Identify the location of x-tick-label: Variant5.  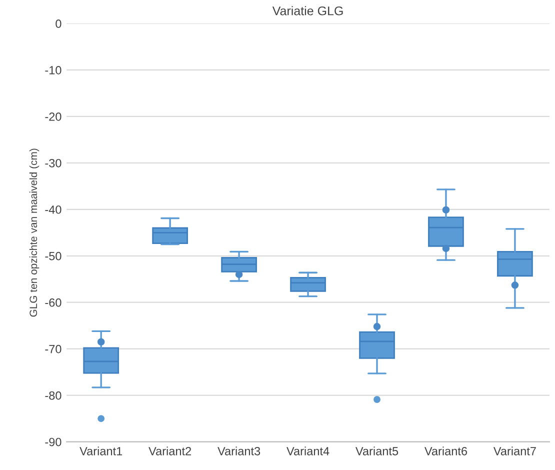
(377, 451).